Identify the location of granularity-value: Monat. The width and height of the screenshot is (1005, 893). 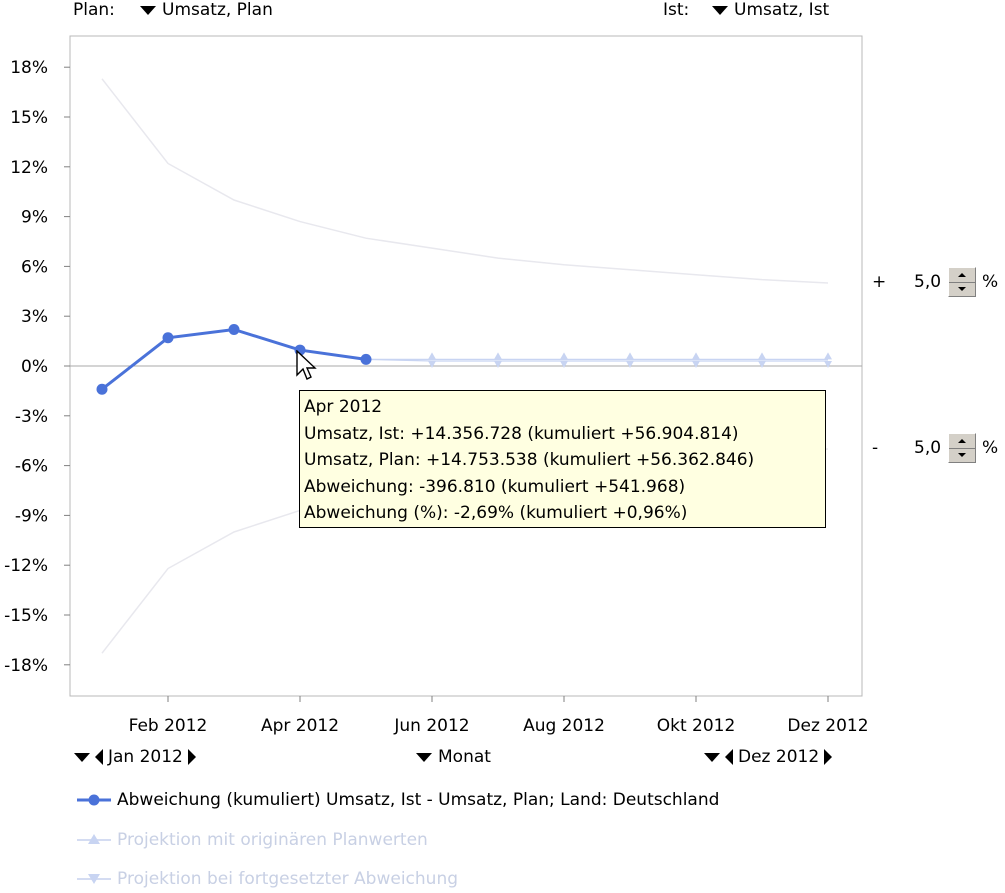
(464, 757).